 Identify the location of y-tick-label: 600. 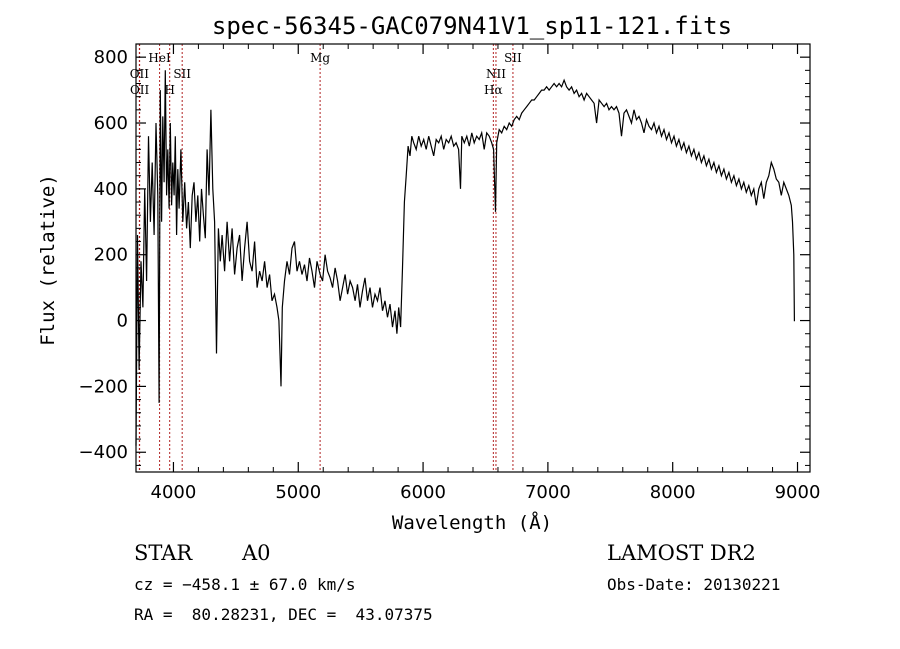
(111, 123).